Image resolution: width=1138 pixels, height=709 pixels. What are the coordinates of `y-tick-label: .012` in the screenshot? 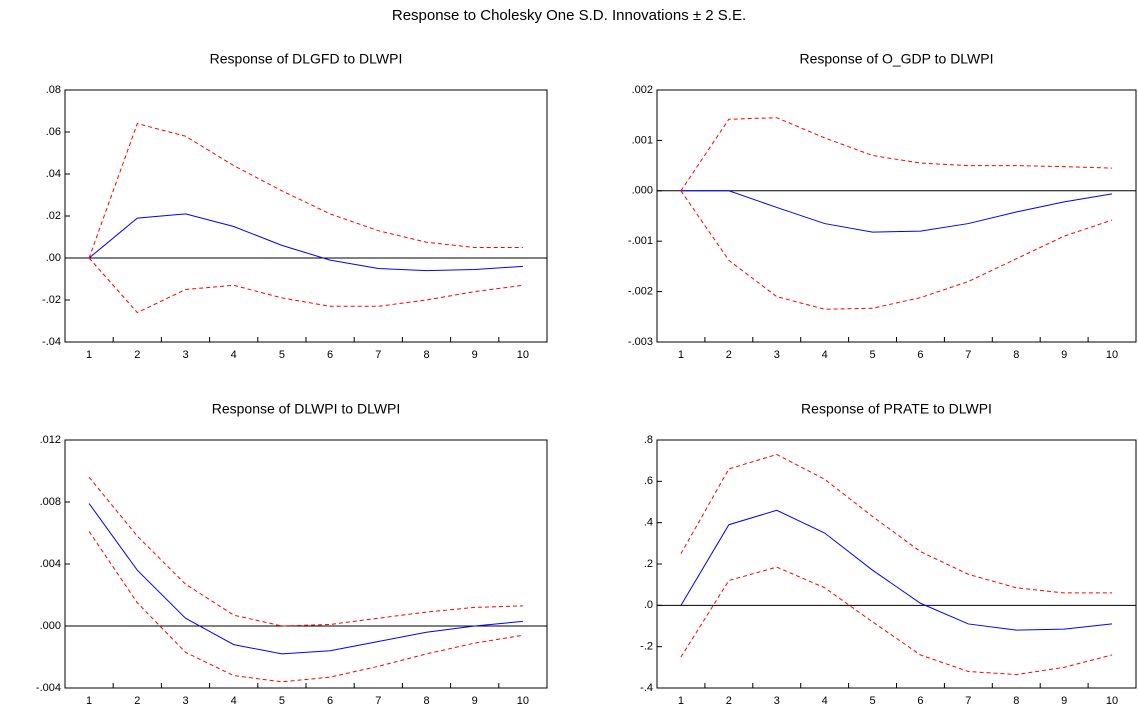 It's located at (50, 440).